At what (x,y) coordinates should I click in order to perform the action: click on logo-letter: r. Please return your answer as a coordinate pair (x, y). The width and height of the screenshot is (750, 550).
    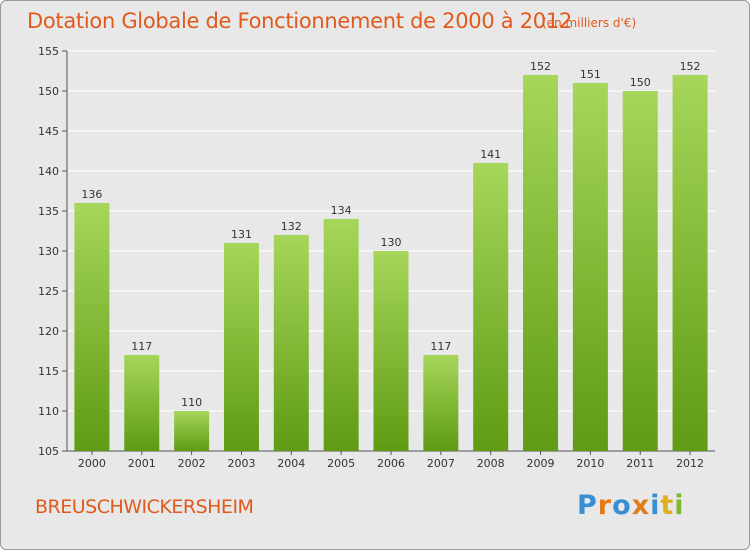
    Looking at the image, I should click on (605, 505).